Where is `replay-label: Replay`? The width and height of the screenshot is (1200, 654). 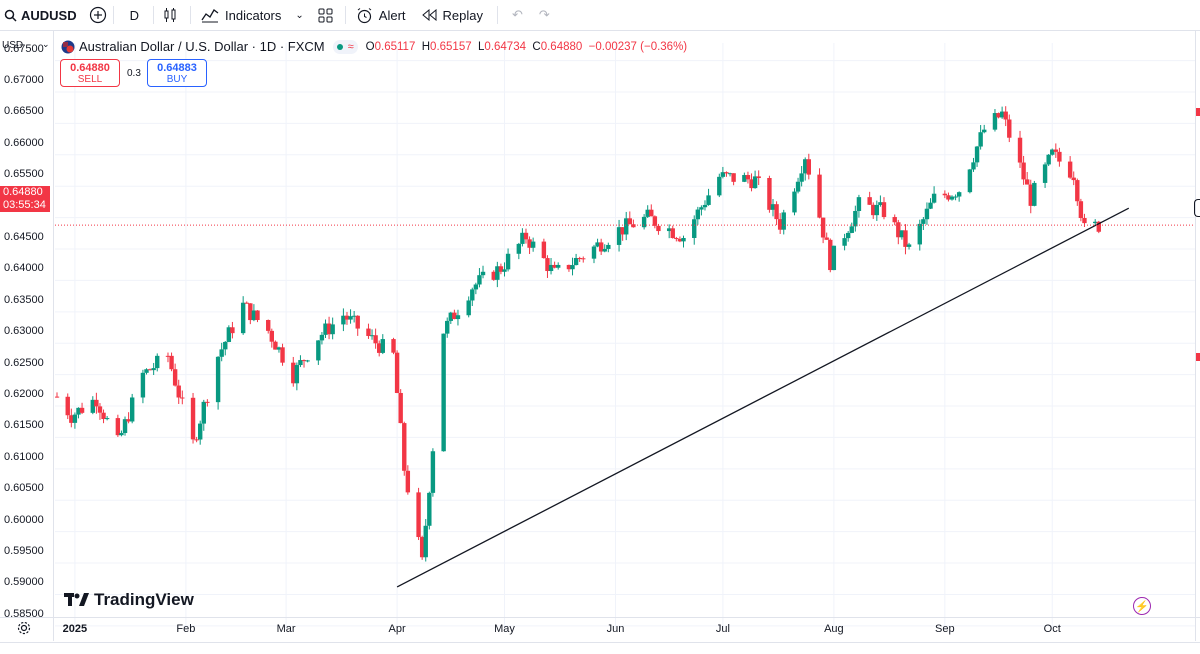
replay-label: Replay is located at coordinates (462, 15).